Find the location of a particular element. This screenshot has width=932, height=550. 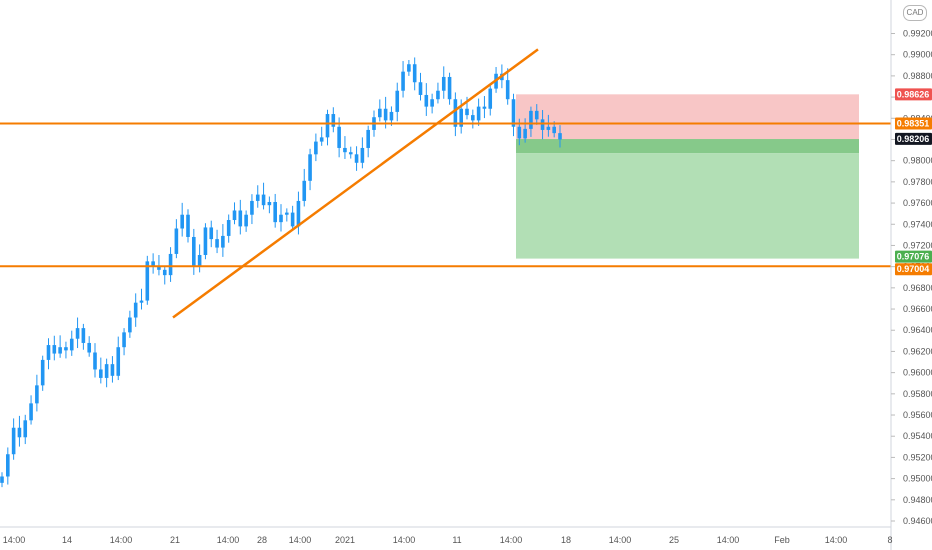

last-price-tag is located at coordinates (913, 138).